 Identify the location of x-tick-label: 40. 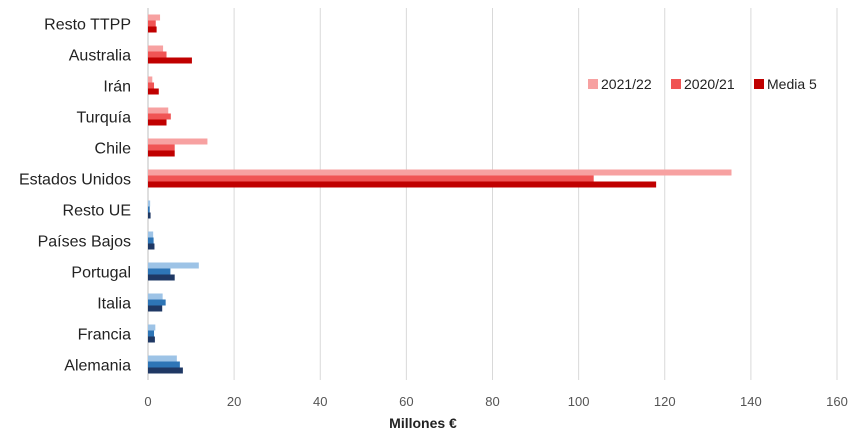
(320, 401).